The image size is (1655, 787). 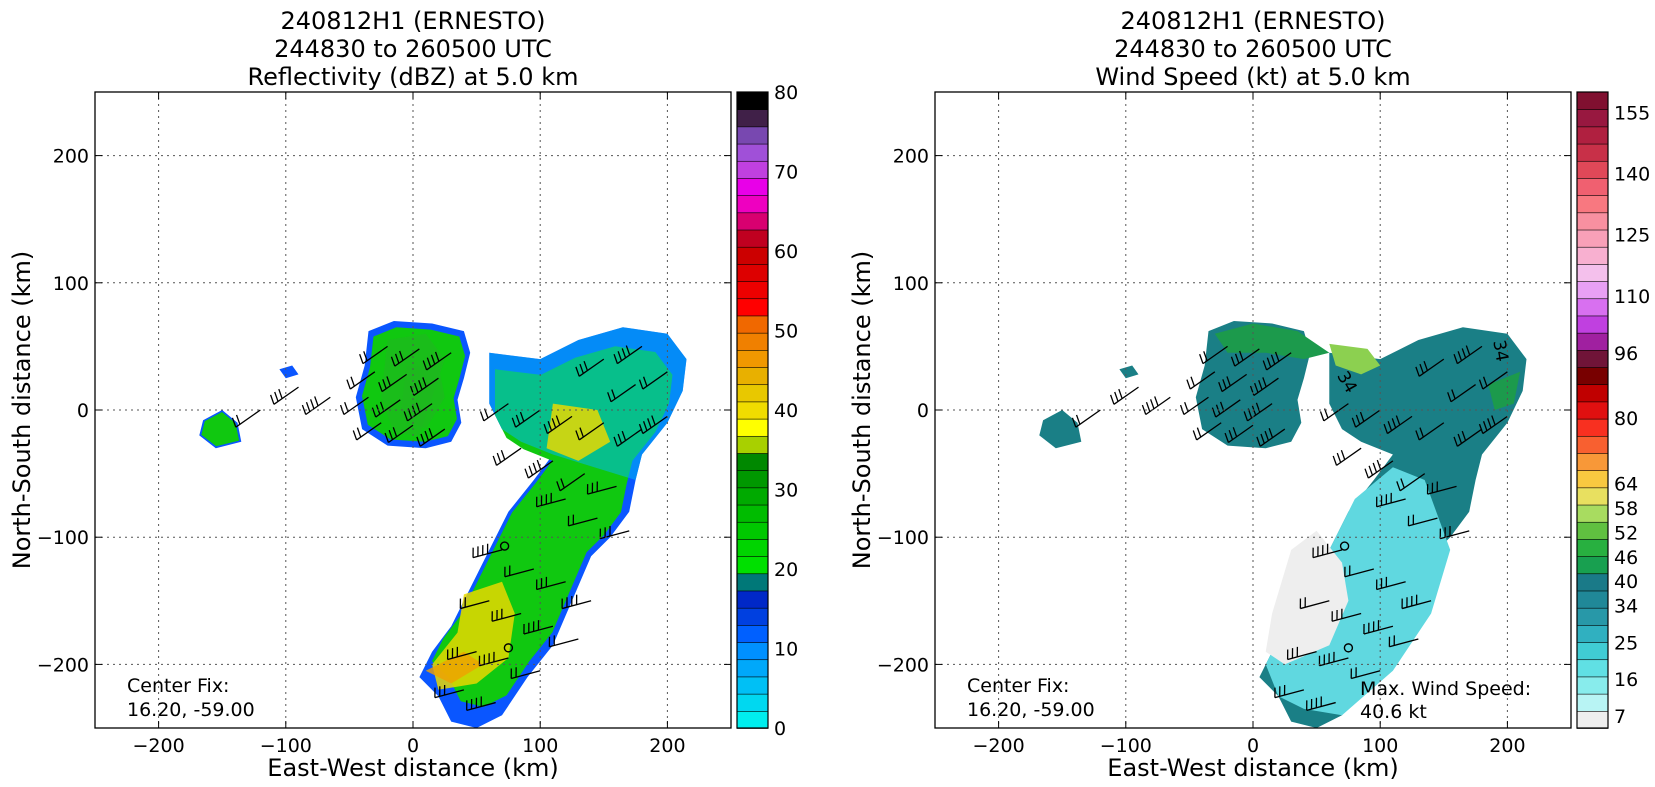 What do you see at coordinates (413, 746) in the screenshot?
I see `x-tick-label: 0` at bounding box center [413, 746].